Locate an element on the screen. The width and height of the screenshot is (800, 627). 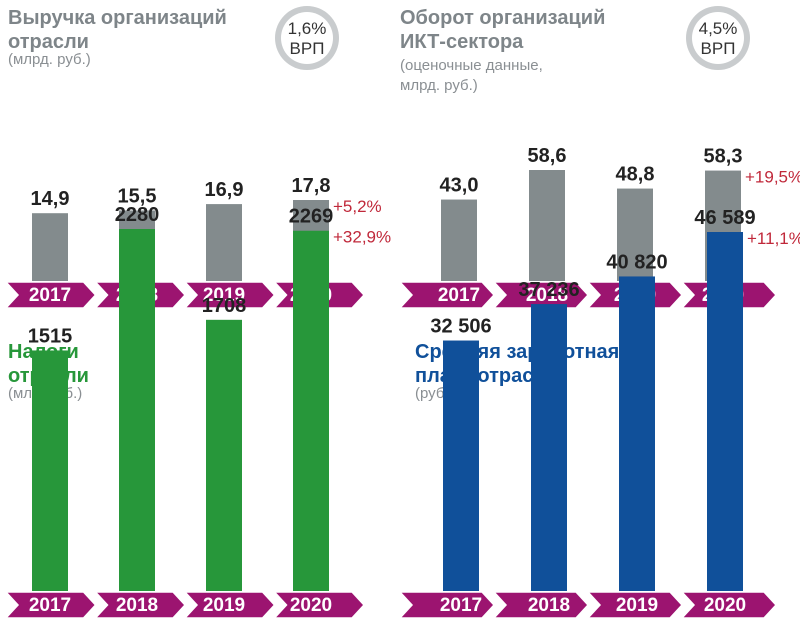
vrp-badge: 1,6%ВРП is located at coordinates (307, 38).